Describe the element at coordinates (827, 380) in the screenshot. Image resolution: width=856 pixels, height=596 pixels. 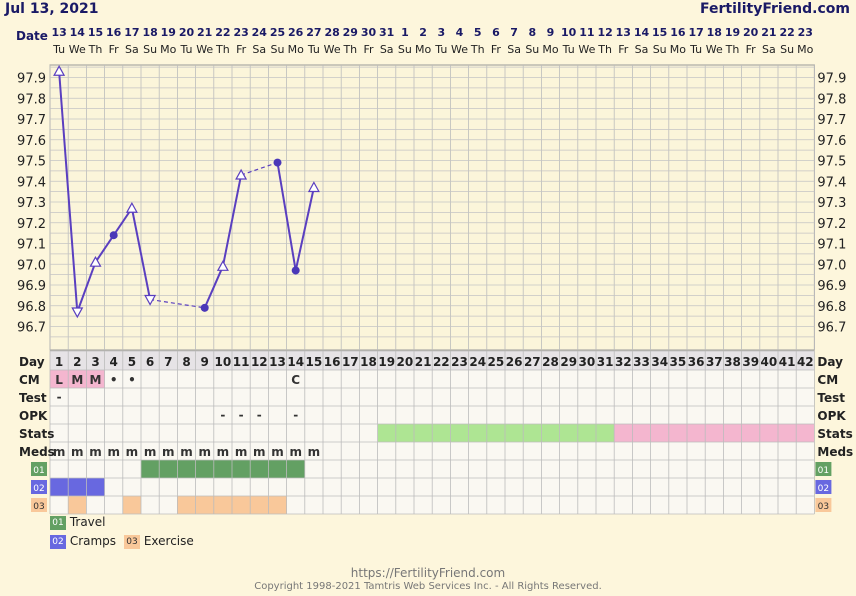
I see `cm-row-label-right: CM` at that location.